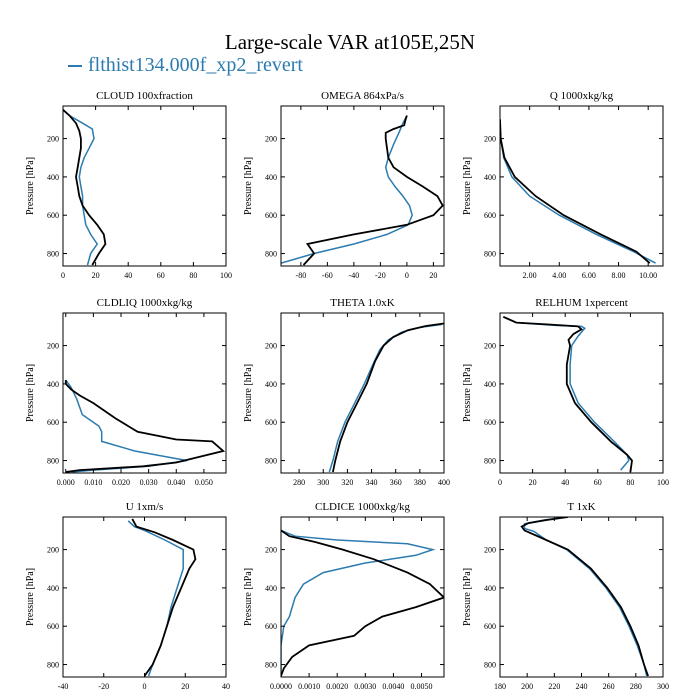  What do you see at coordinates (121, 482) in the screenshot?
I see `x-tick-label: 0.020` at bounding box center [121, 482].